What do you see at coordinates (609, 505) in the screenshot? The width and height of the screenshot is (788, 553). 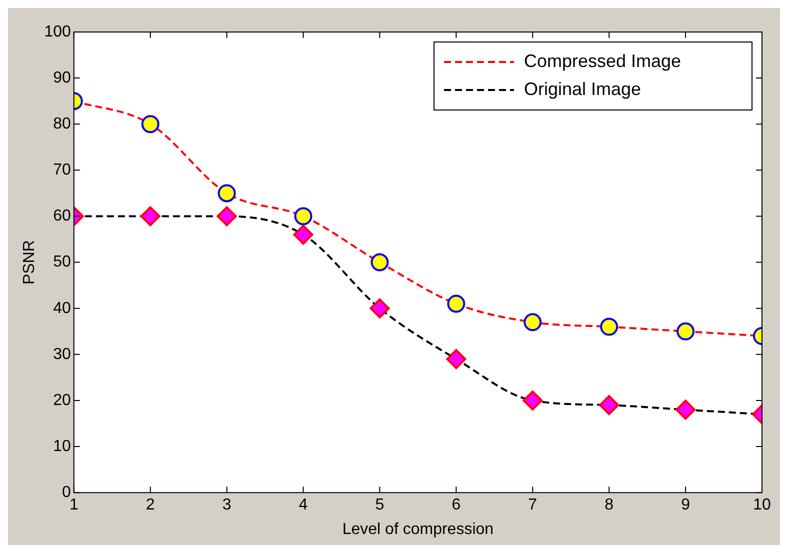 I see `x-tick-label: 8` at bounding box center [609, 505].